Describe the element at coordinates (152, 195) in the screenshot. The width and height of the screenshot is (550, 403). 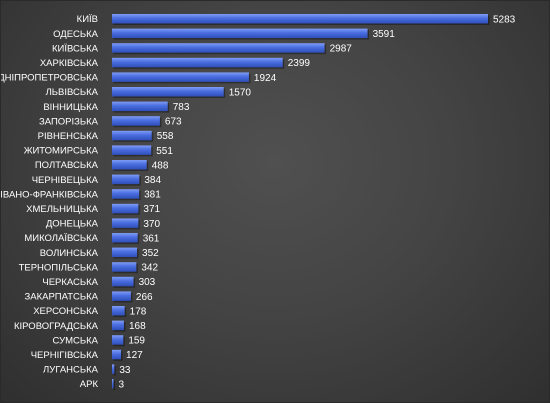
I see `value-label: 381` at that location.